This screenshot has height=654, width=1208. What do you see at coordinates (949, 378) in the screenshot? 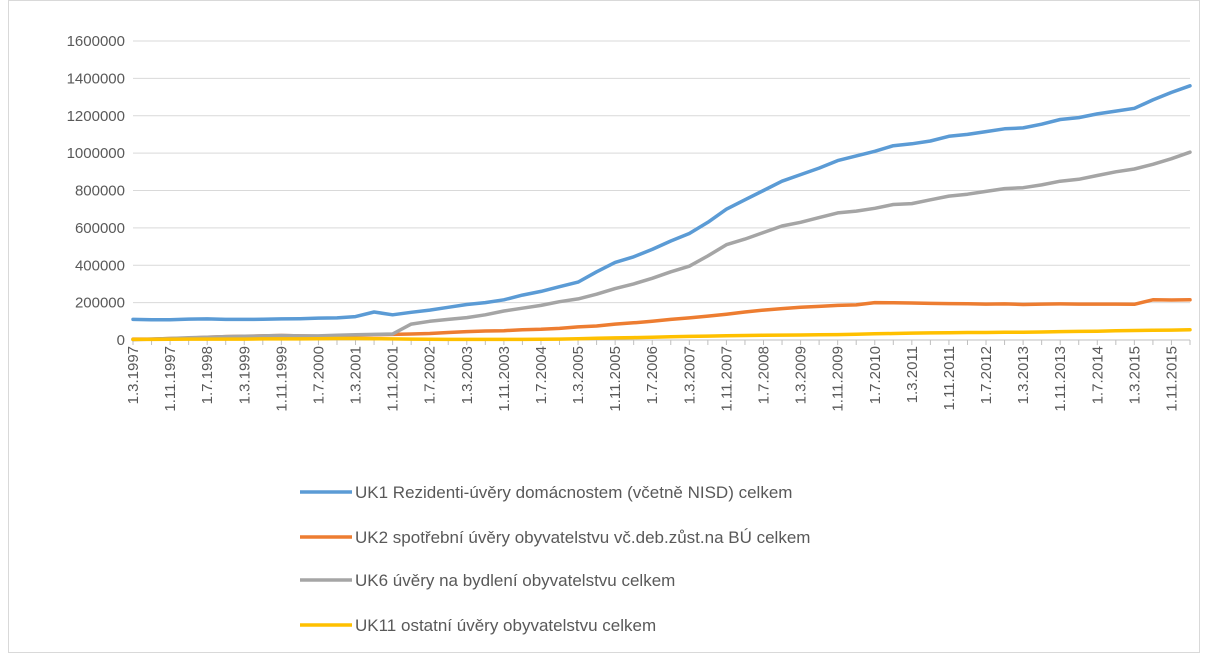
I see `x-tick-label: 1.11.2011` at bounding box center [949, 378].